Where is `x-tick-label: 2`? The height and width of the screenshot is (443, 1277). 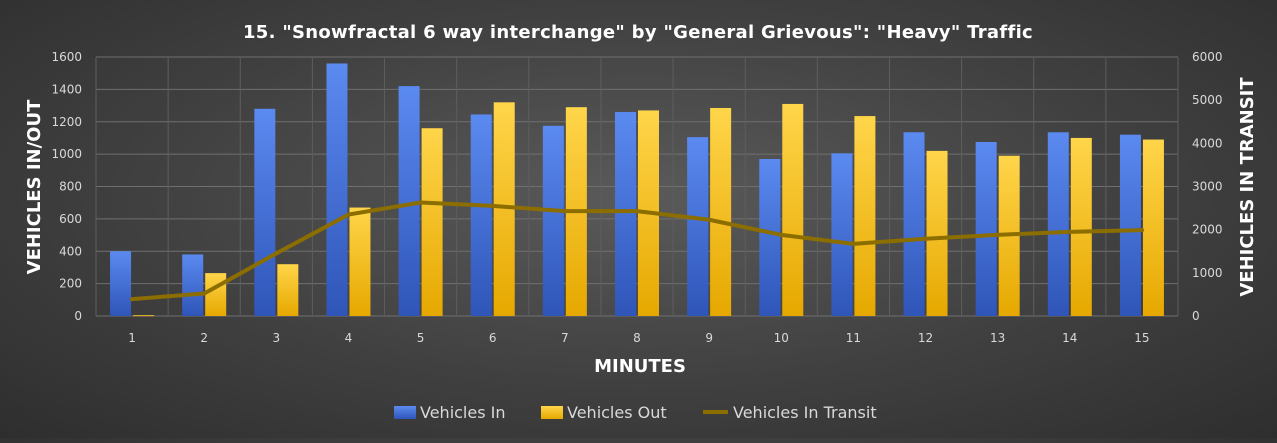 x-tick-label: 2 is located at coordinates (204, 338).